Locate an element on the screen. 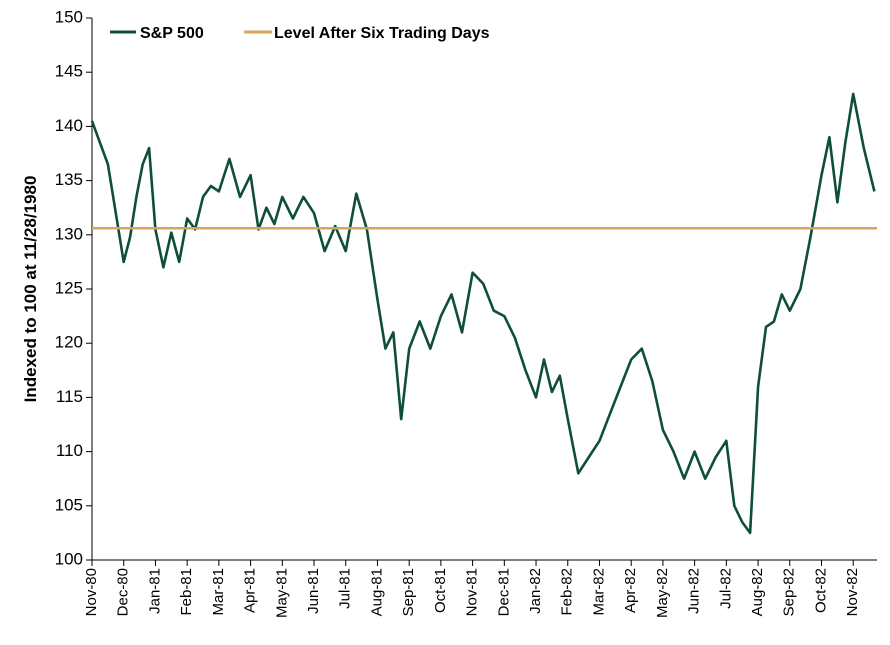  y-axis-ticks: 100 105 110 115 120 125 130 135 140 145 150 is located at coordinates (73, 287).